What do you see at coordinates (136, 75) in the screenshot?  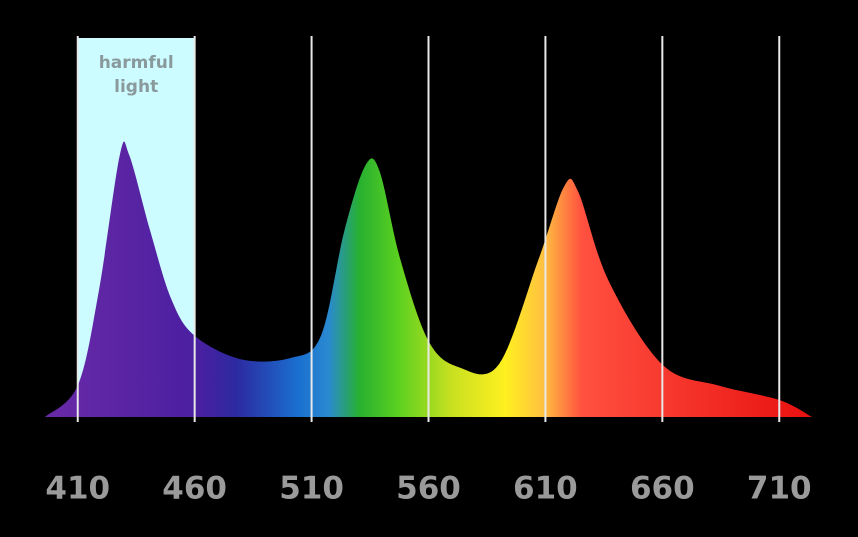 I see `highlight-label: harmful light` at bounding box center [136, 75].